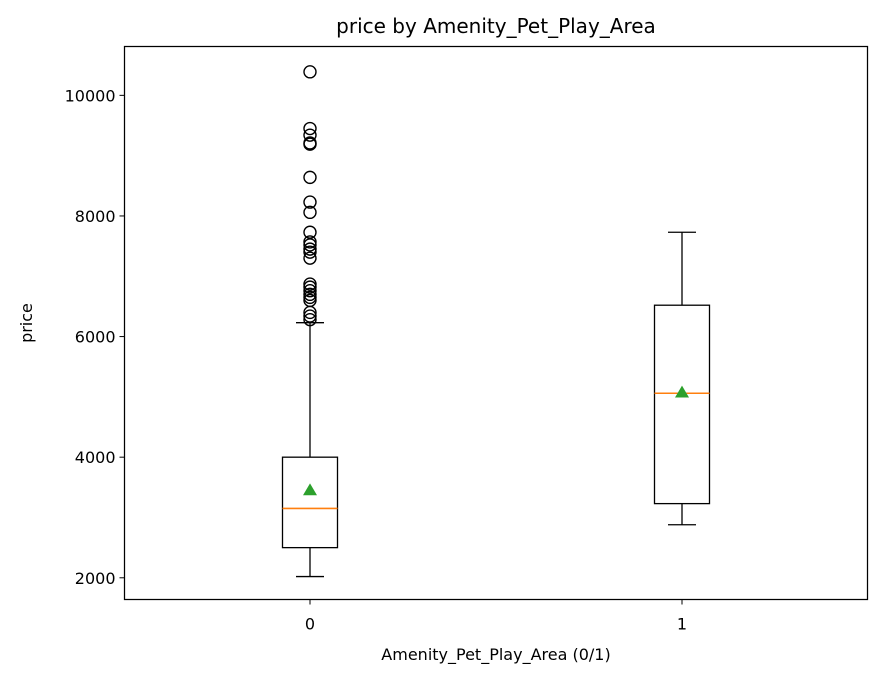 The image size is (883, 679). Describe the element at coordinates (90, 95) in the screenshot. I see `y-tick-label: 10000` at that location.